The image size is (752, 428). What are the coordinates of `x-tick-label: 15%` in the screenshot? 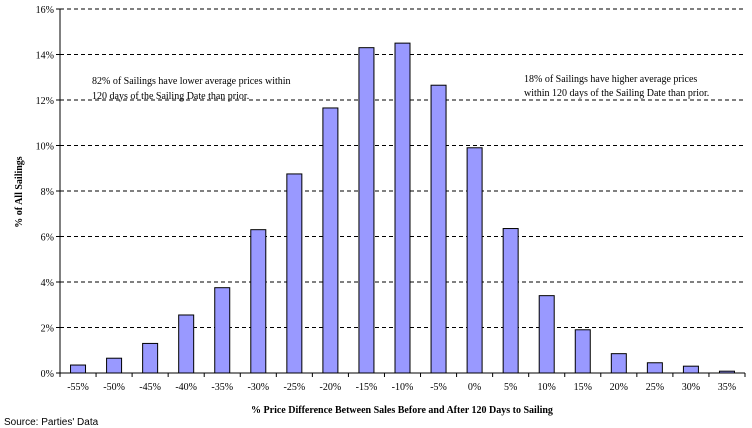 It's located at (583, 387).